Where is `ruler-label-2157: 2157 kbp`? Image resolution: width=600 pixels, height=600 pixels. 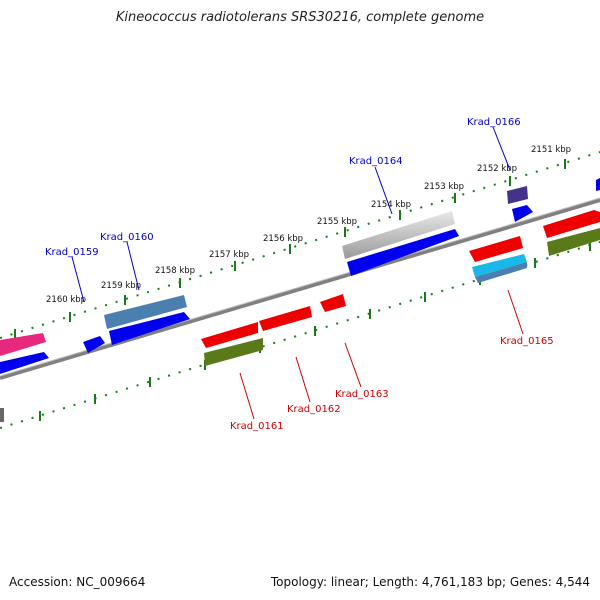
ruler-label-2157: 2157 kbp is located at coordinates (229, 255).